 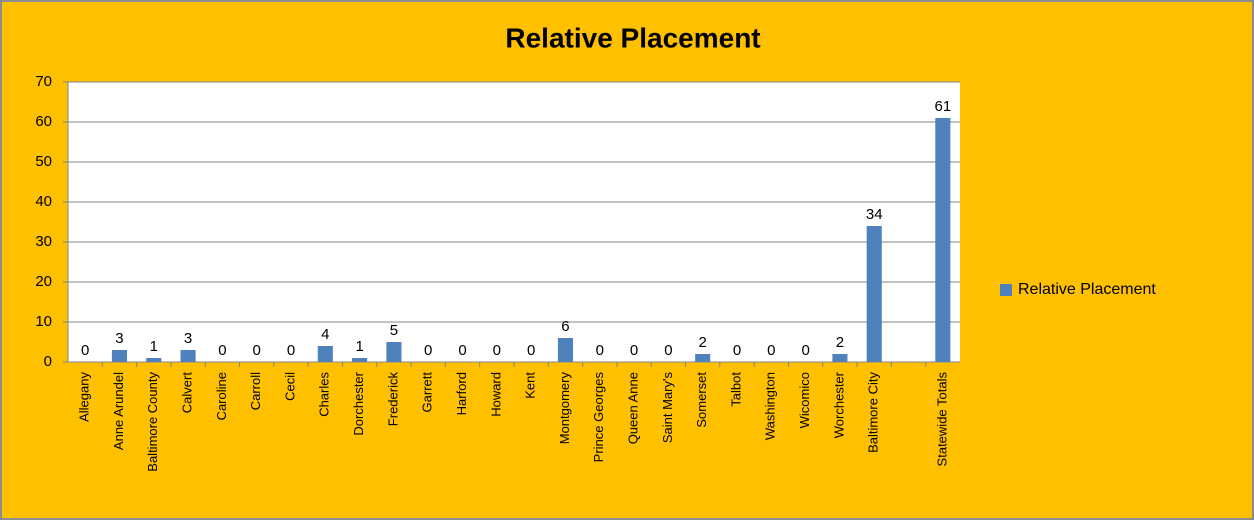 What do you see at coordinates (84, 397) in the screenshot?
I see `x-tick-label: Allegany` at bounding box center [84, 397].